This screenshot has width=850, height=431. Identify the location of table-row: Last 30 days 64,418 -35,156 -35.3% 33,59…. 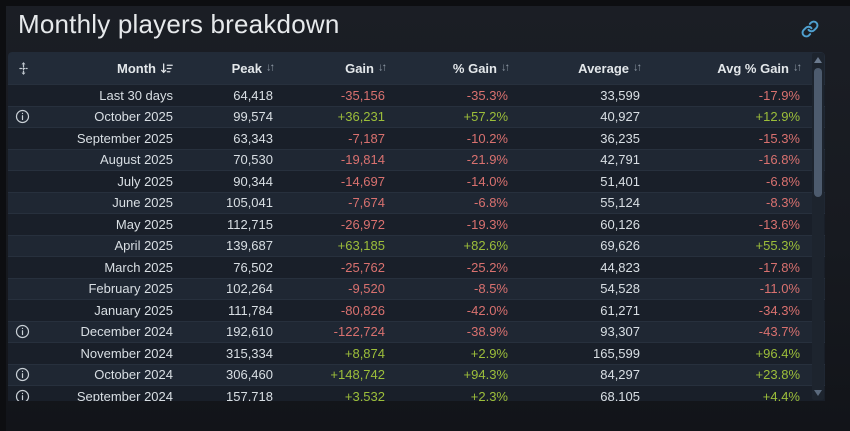
(416, 95).